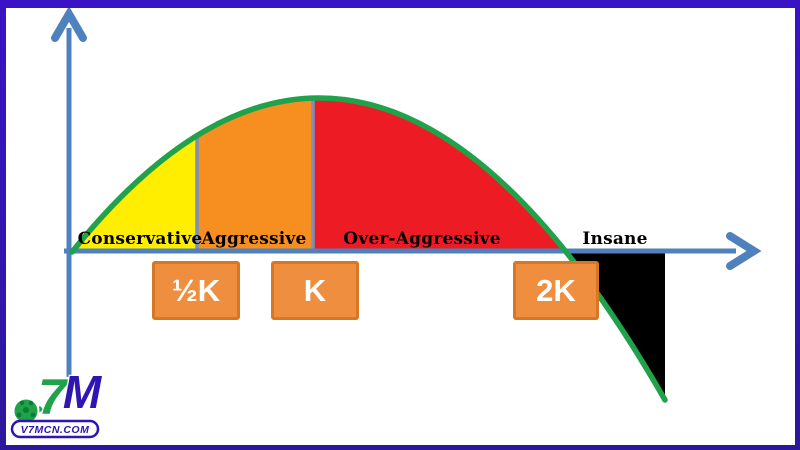 This screenshot has width=800, height=450. I want to click on marker-box-2k: 2K, so click(556, 290).